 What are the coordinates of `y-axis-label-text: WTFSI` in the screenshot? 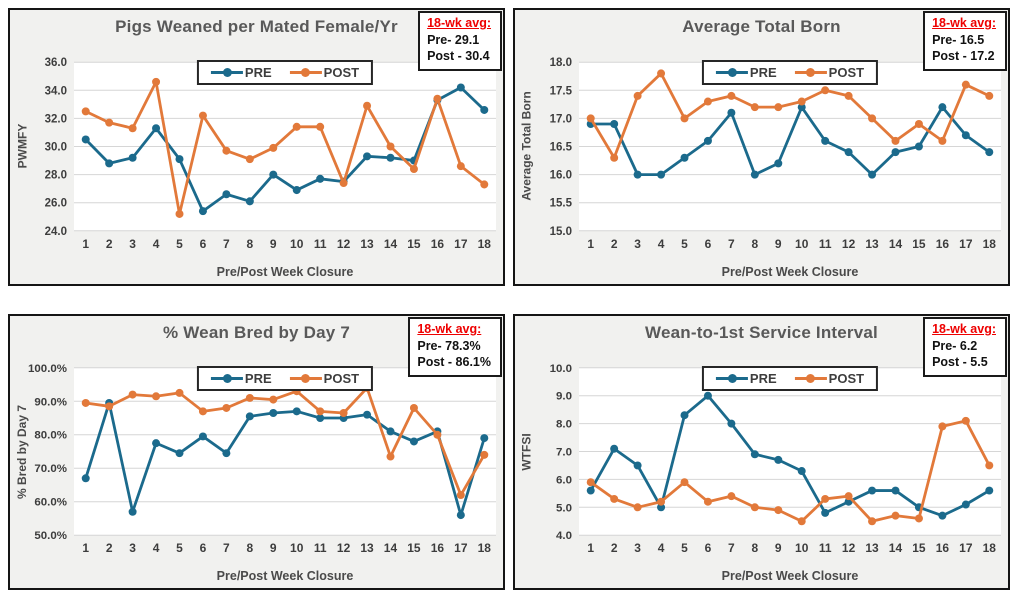 It's located at (527, 452).